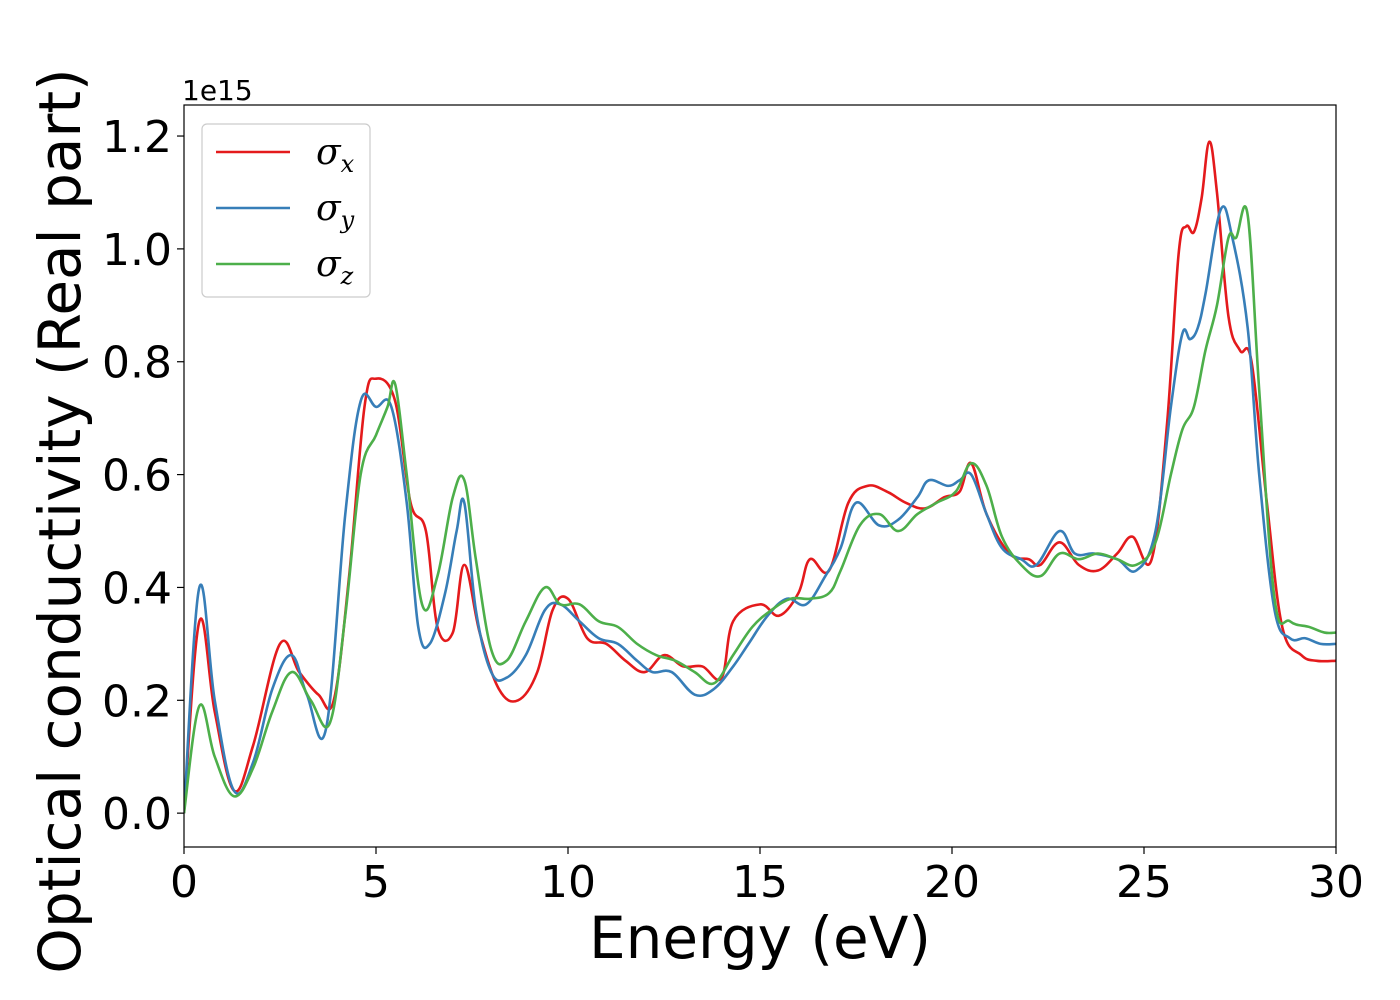  I want to click on x-tick-label: 5, so click(376, 882).